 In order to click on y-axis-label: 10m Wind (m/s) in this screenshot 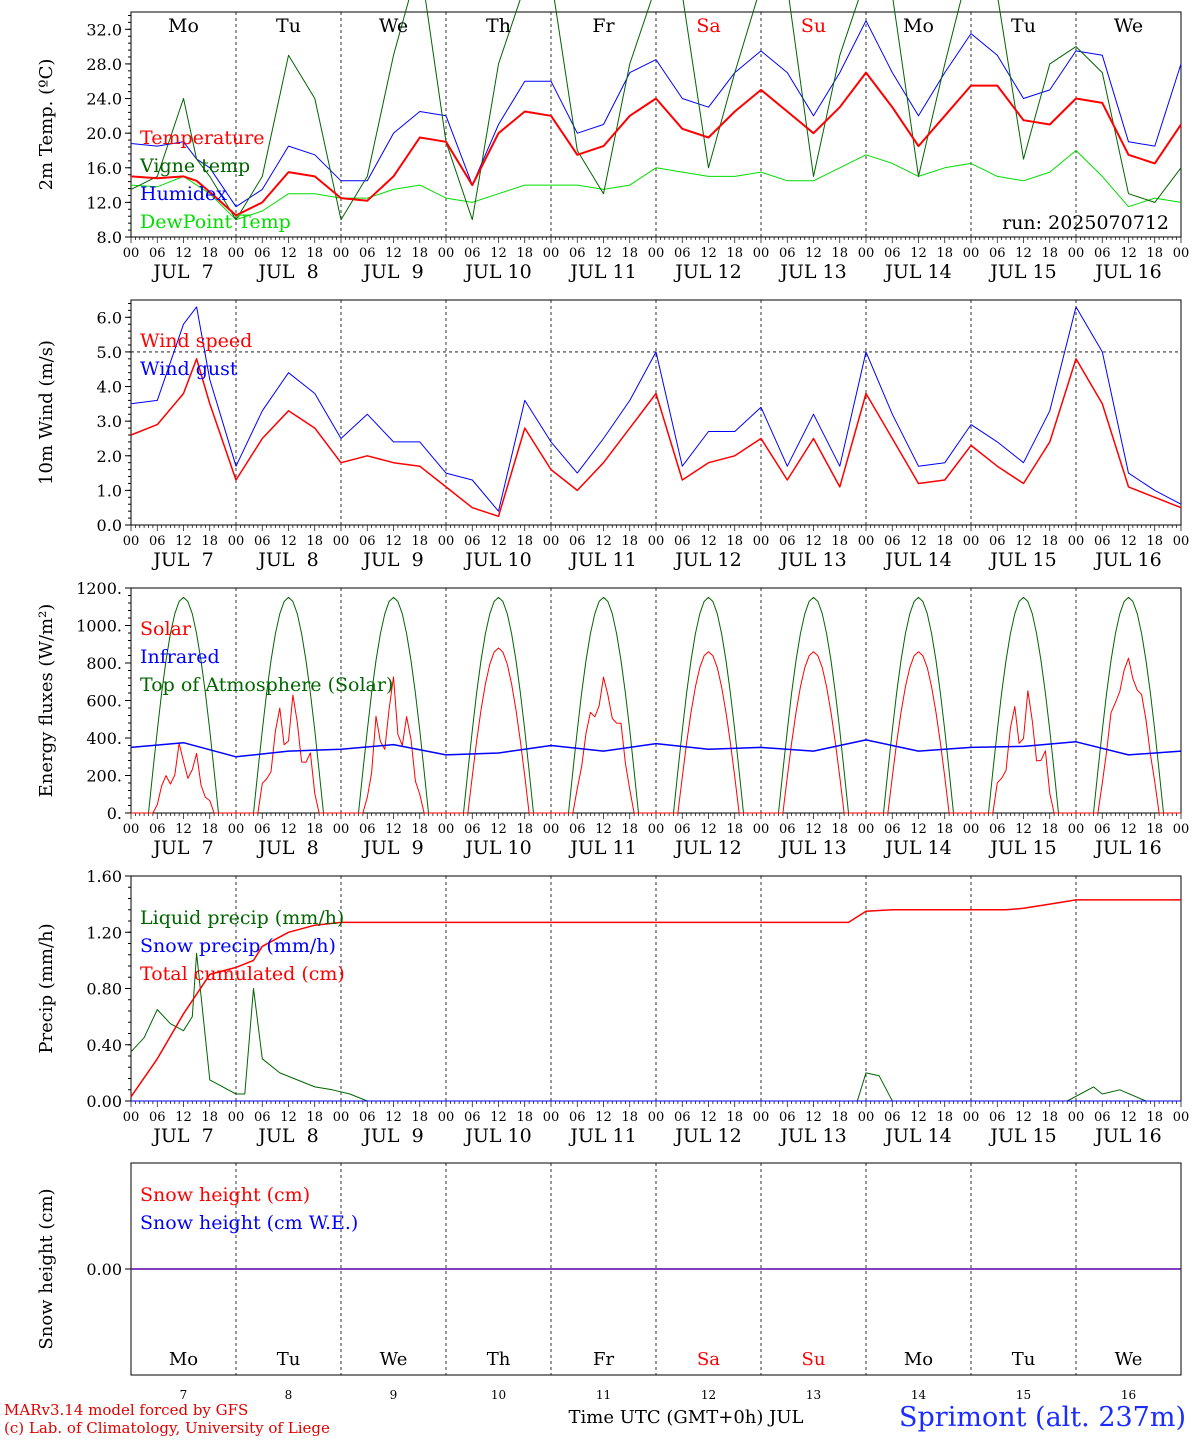, I will do `click(46, 412)`.